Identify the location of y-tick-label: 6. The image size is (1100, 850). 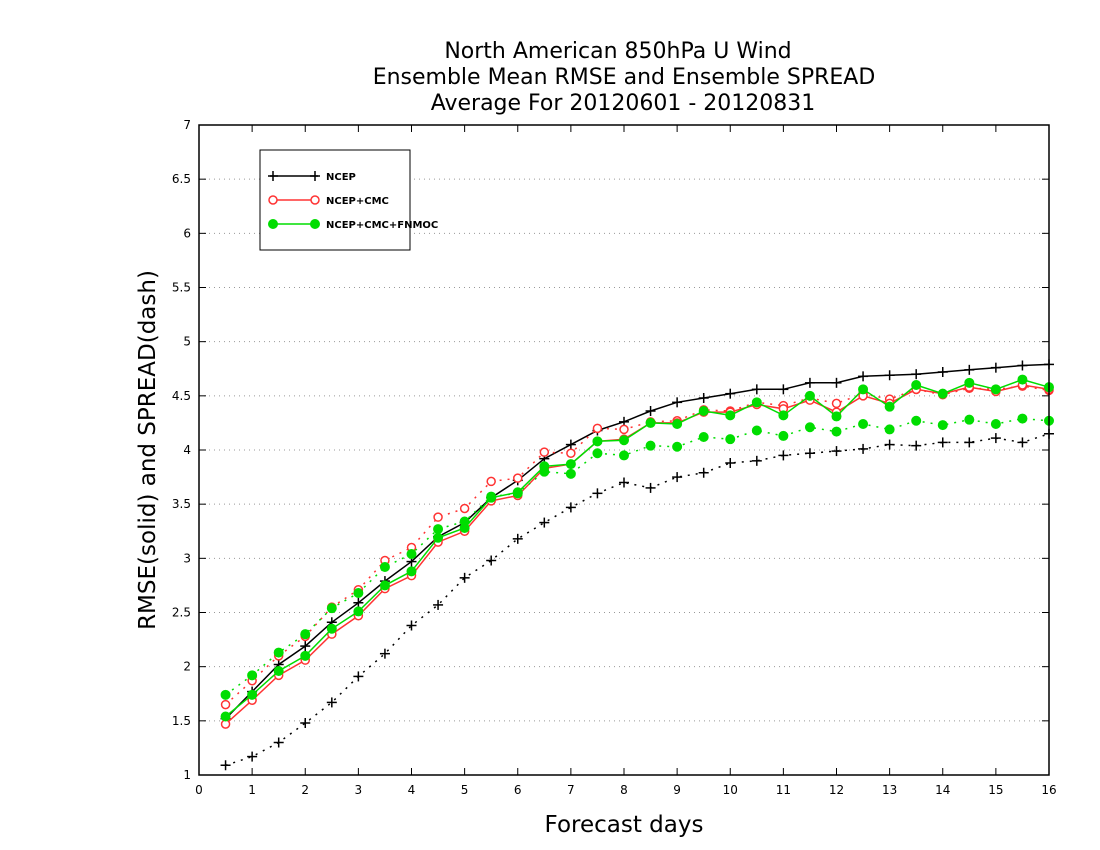
(187, 233).